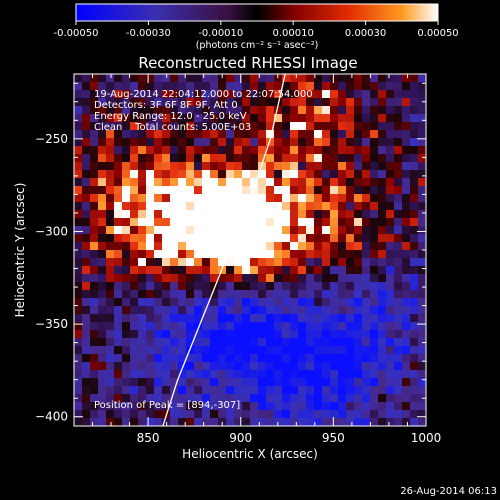 The height and width of the screenshot is (500, 500). I want to click on x-axis-label: Heliocentric X (arcsec), so click(250, 454).